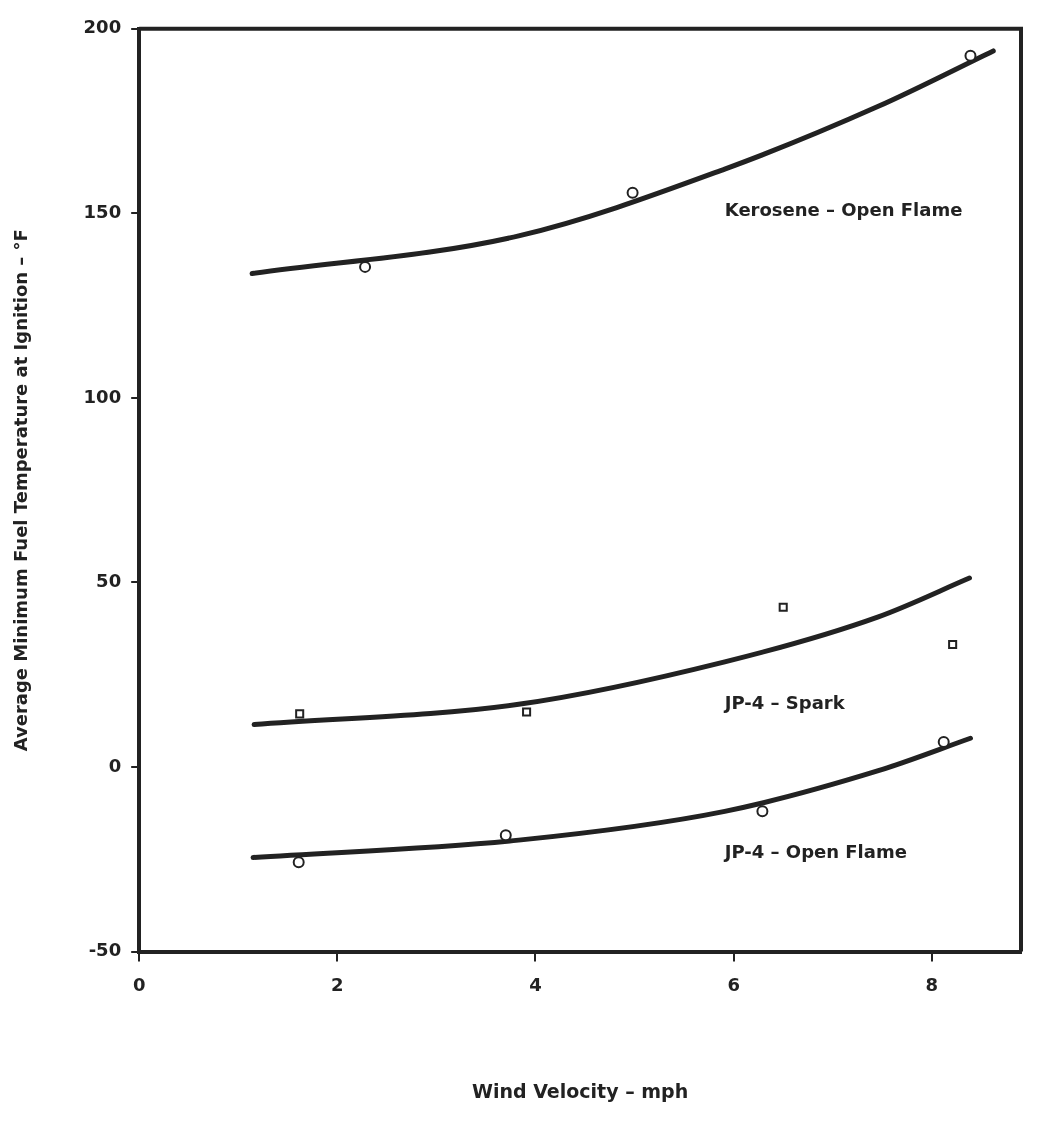 The height and width of the screenshot is (1128, 1039). I want to click on y-tick-label: 200, so click(102, 27).